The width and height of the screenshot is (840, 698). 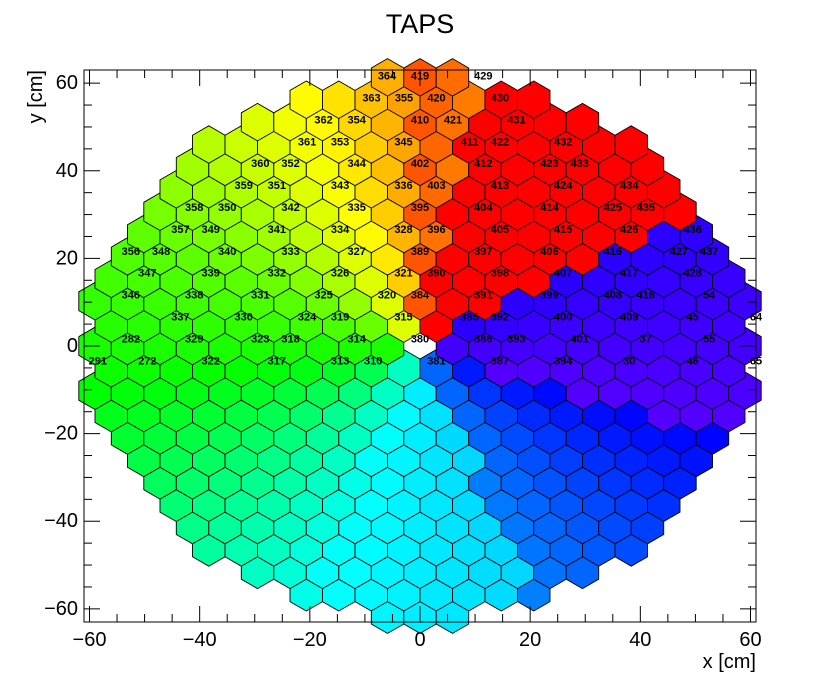 I want to click on cell-id-label: 55, so click(x=709, y=339).